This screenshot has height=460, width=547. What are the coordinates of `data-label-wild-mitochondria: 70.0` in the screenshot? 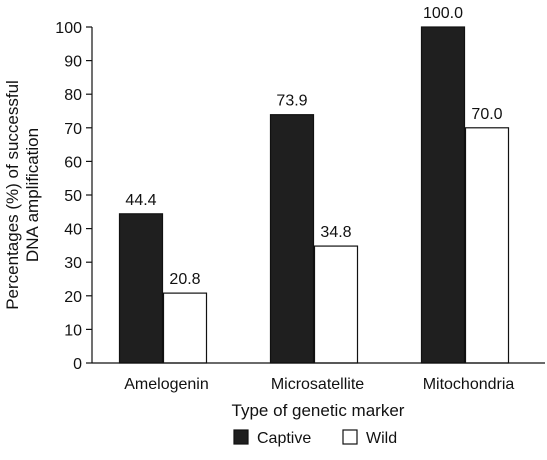 It's located at (486, 114).